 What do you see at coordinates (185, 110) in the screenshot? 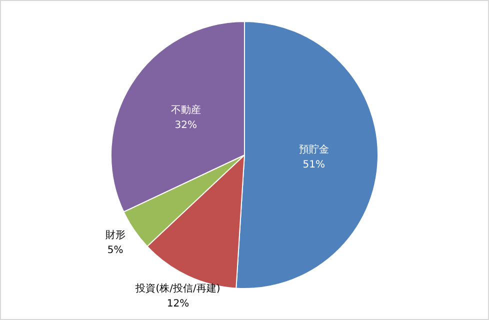
I see `slice-label: 不動産` at bounding box center [185, 110].